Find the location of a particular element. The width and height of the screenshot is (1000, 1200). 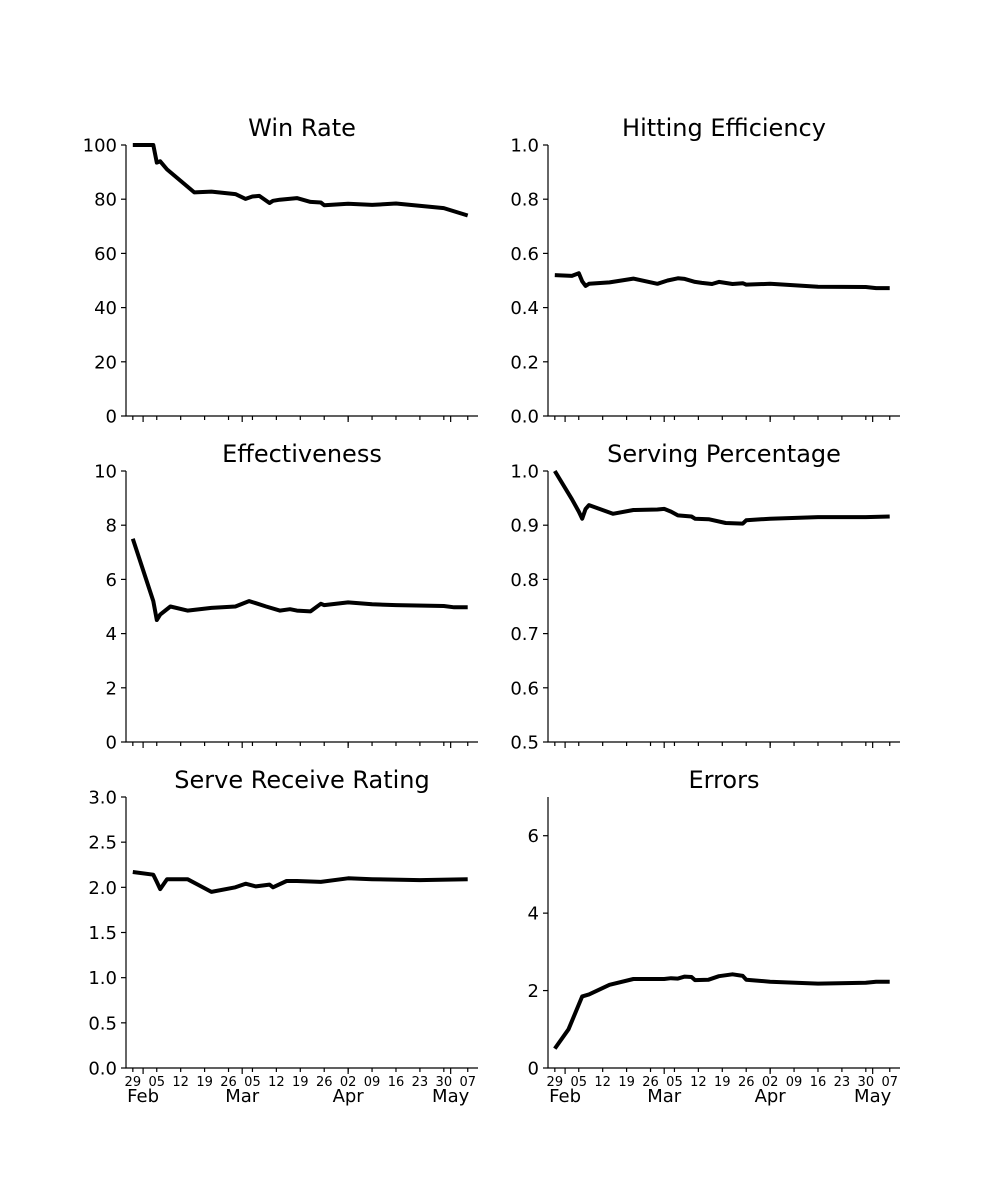

y-tick-label: 40 is located at coordinates (105, 308).